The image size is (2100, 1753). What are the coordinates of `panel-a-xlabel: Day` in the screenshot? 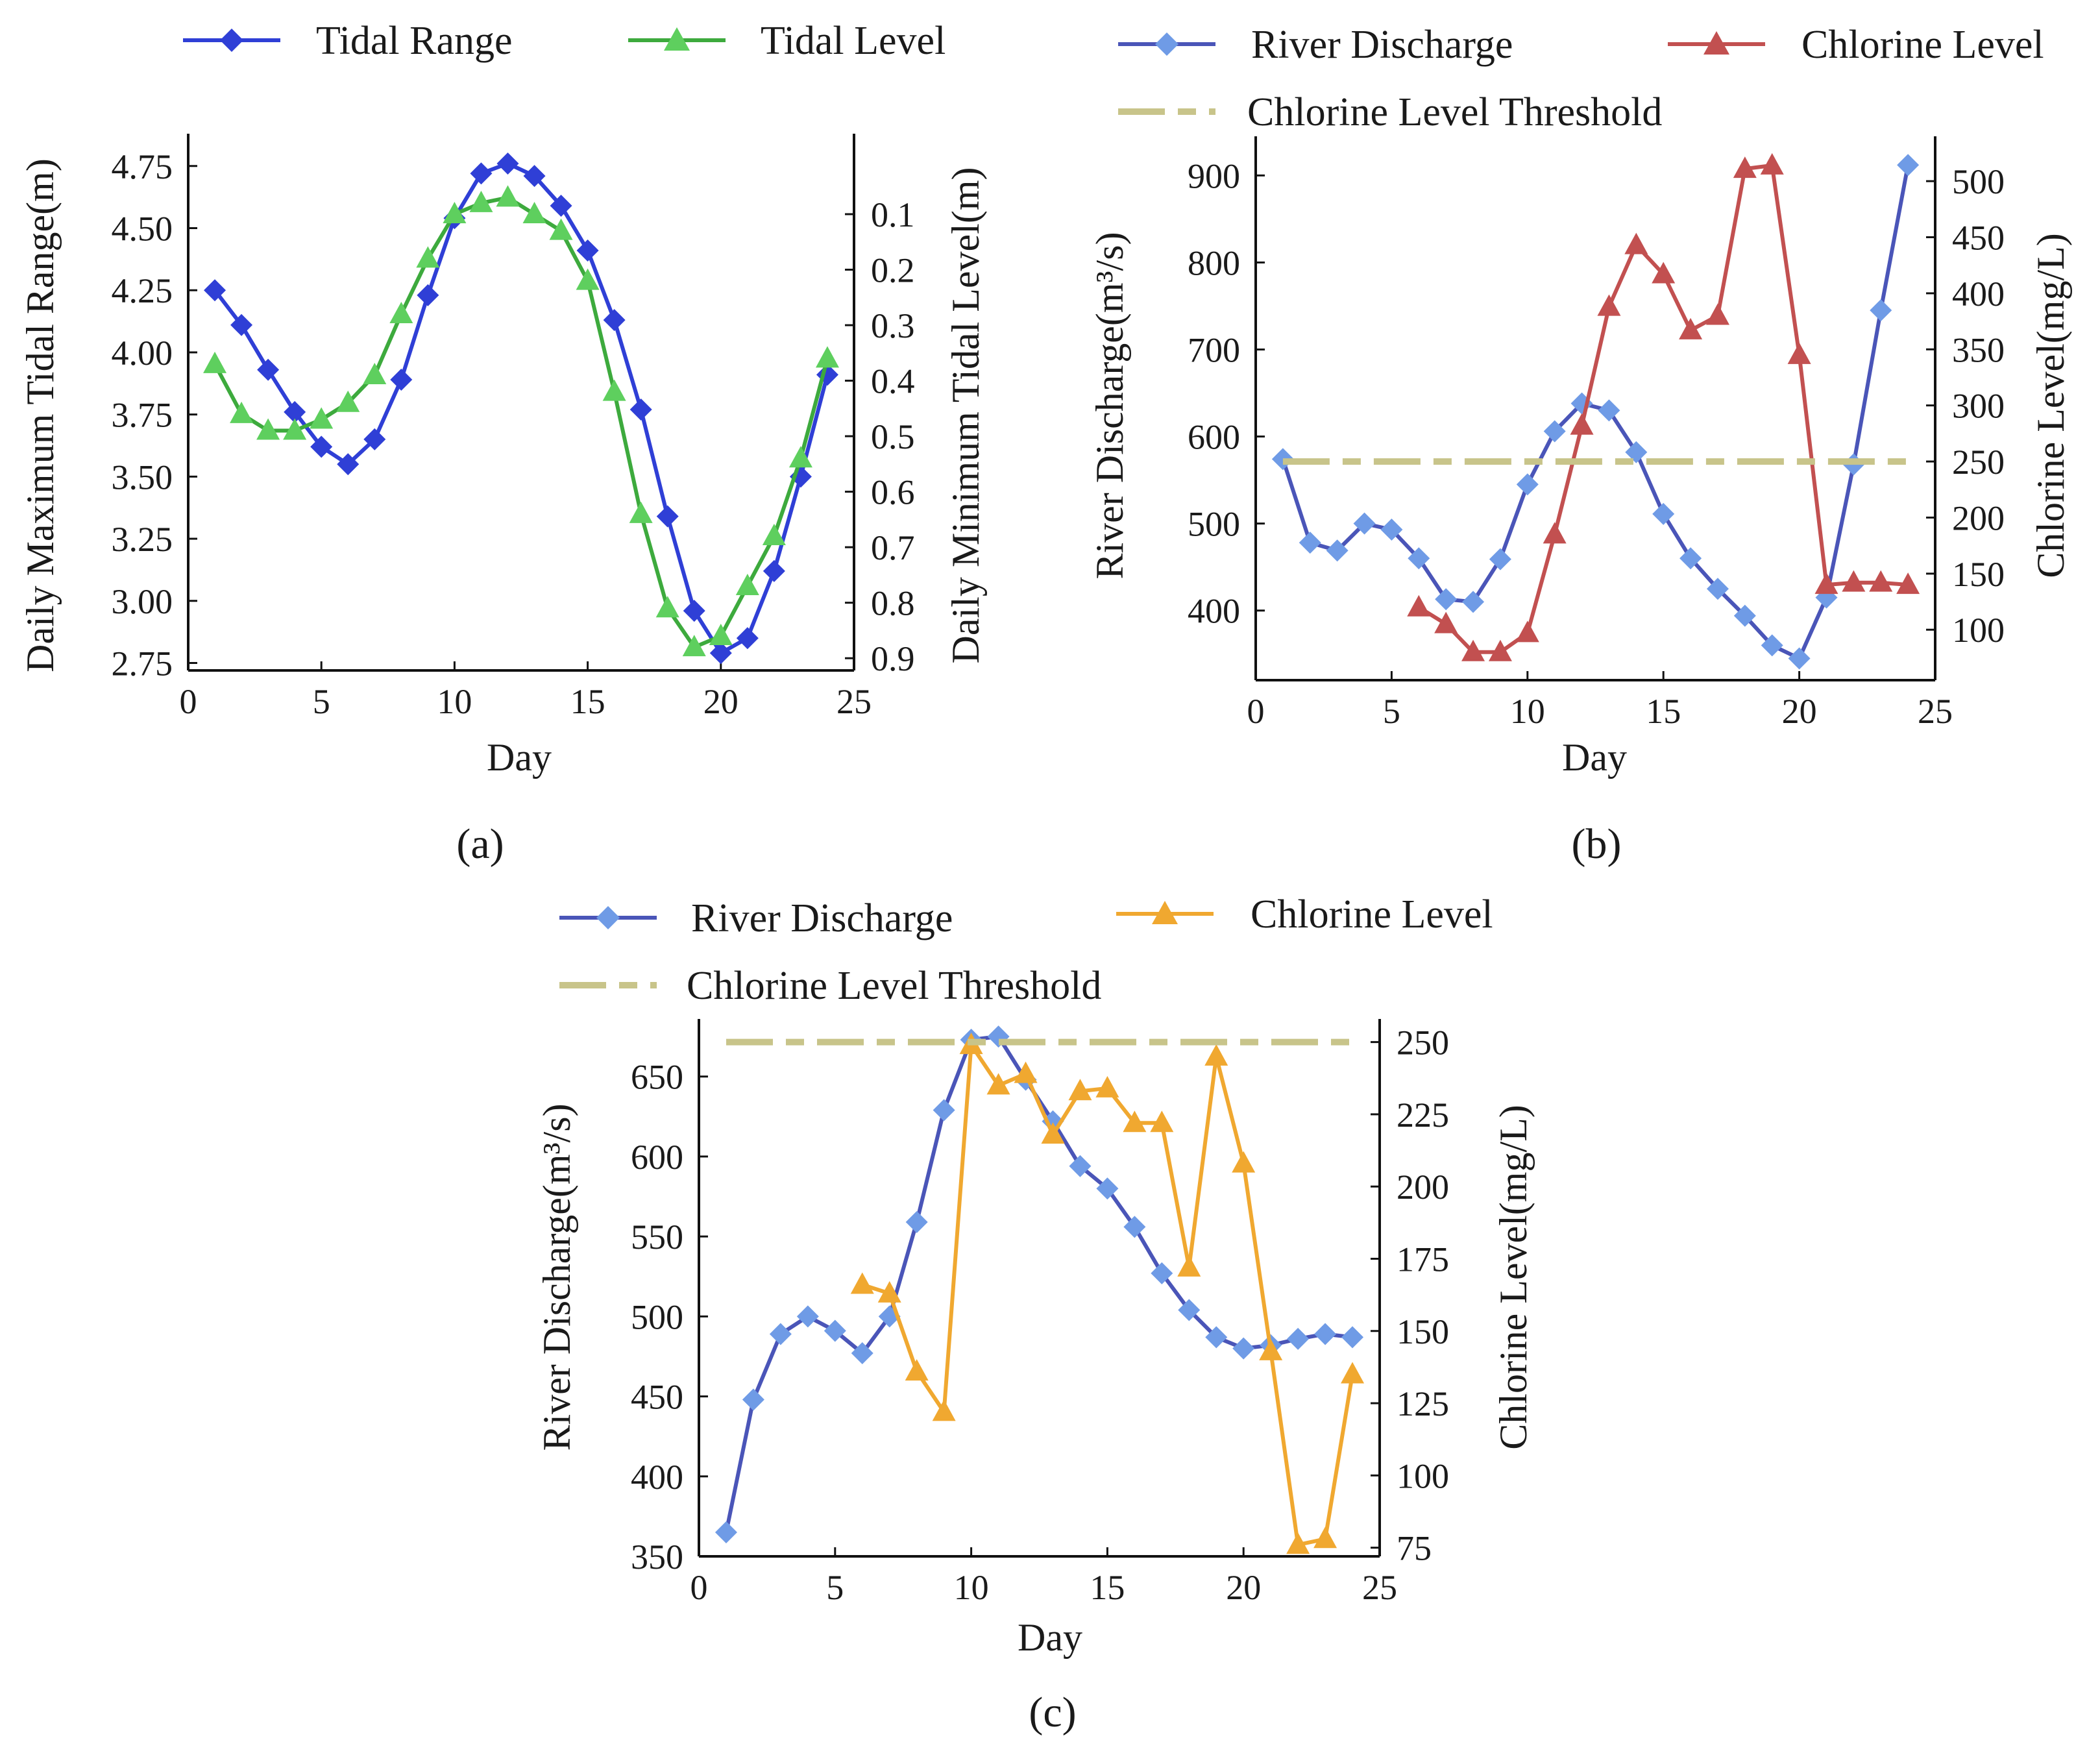 It's located at (519, 757).